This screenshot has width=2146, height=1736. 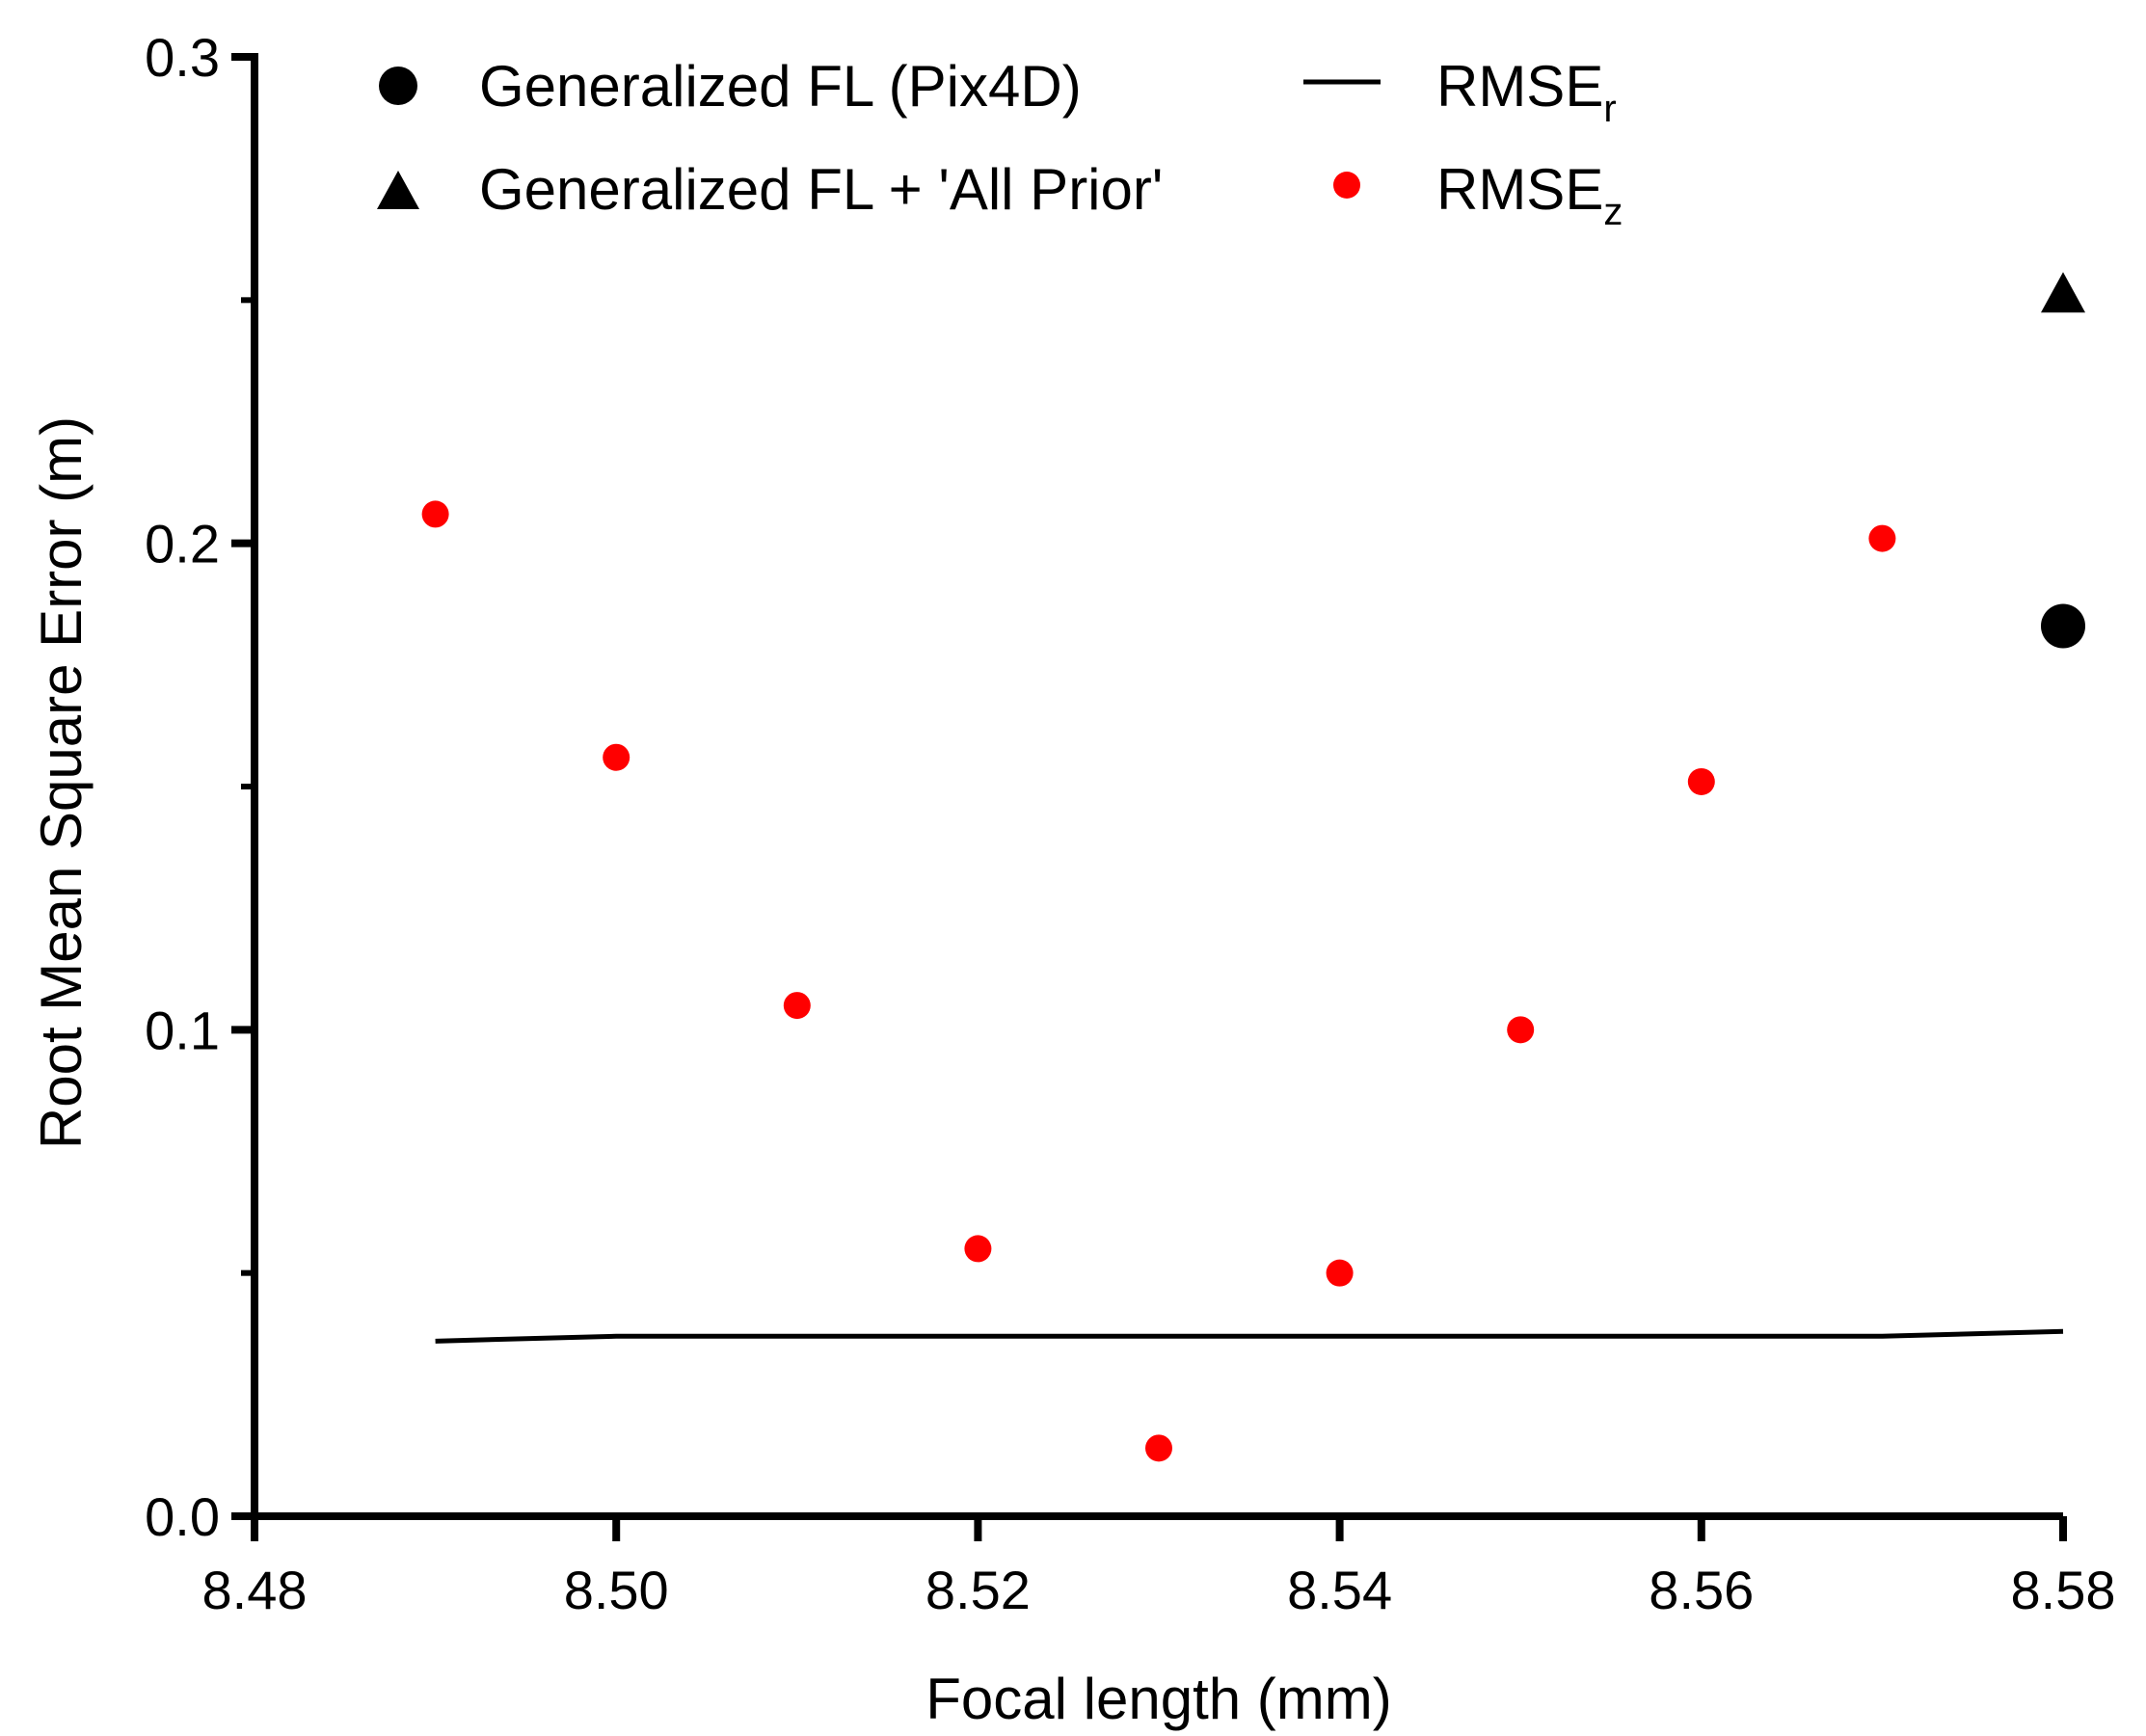 I want to click on y-axis-title: Root Mean Square Error (m), so click(x=61, y=782).